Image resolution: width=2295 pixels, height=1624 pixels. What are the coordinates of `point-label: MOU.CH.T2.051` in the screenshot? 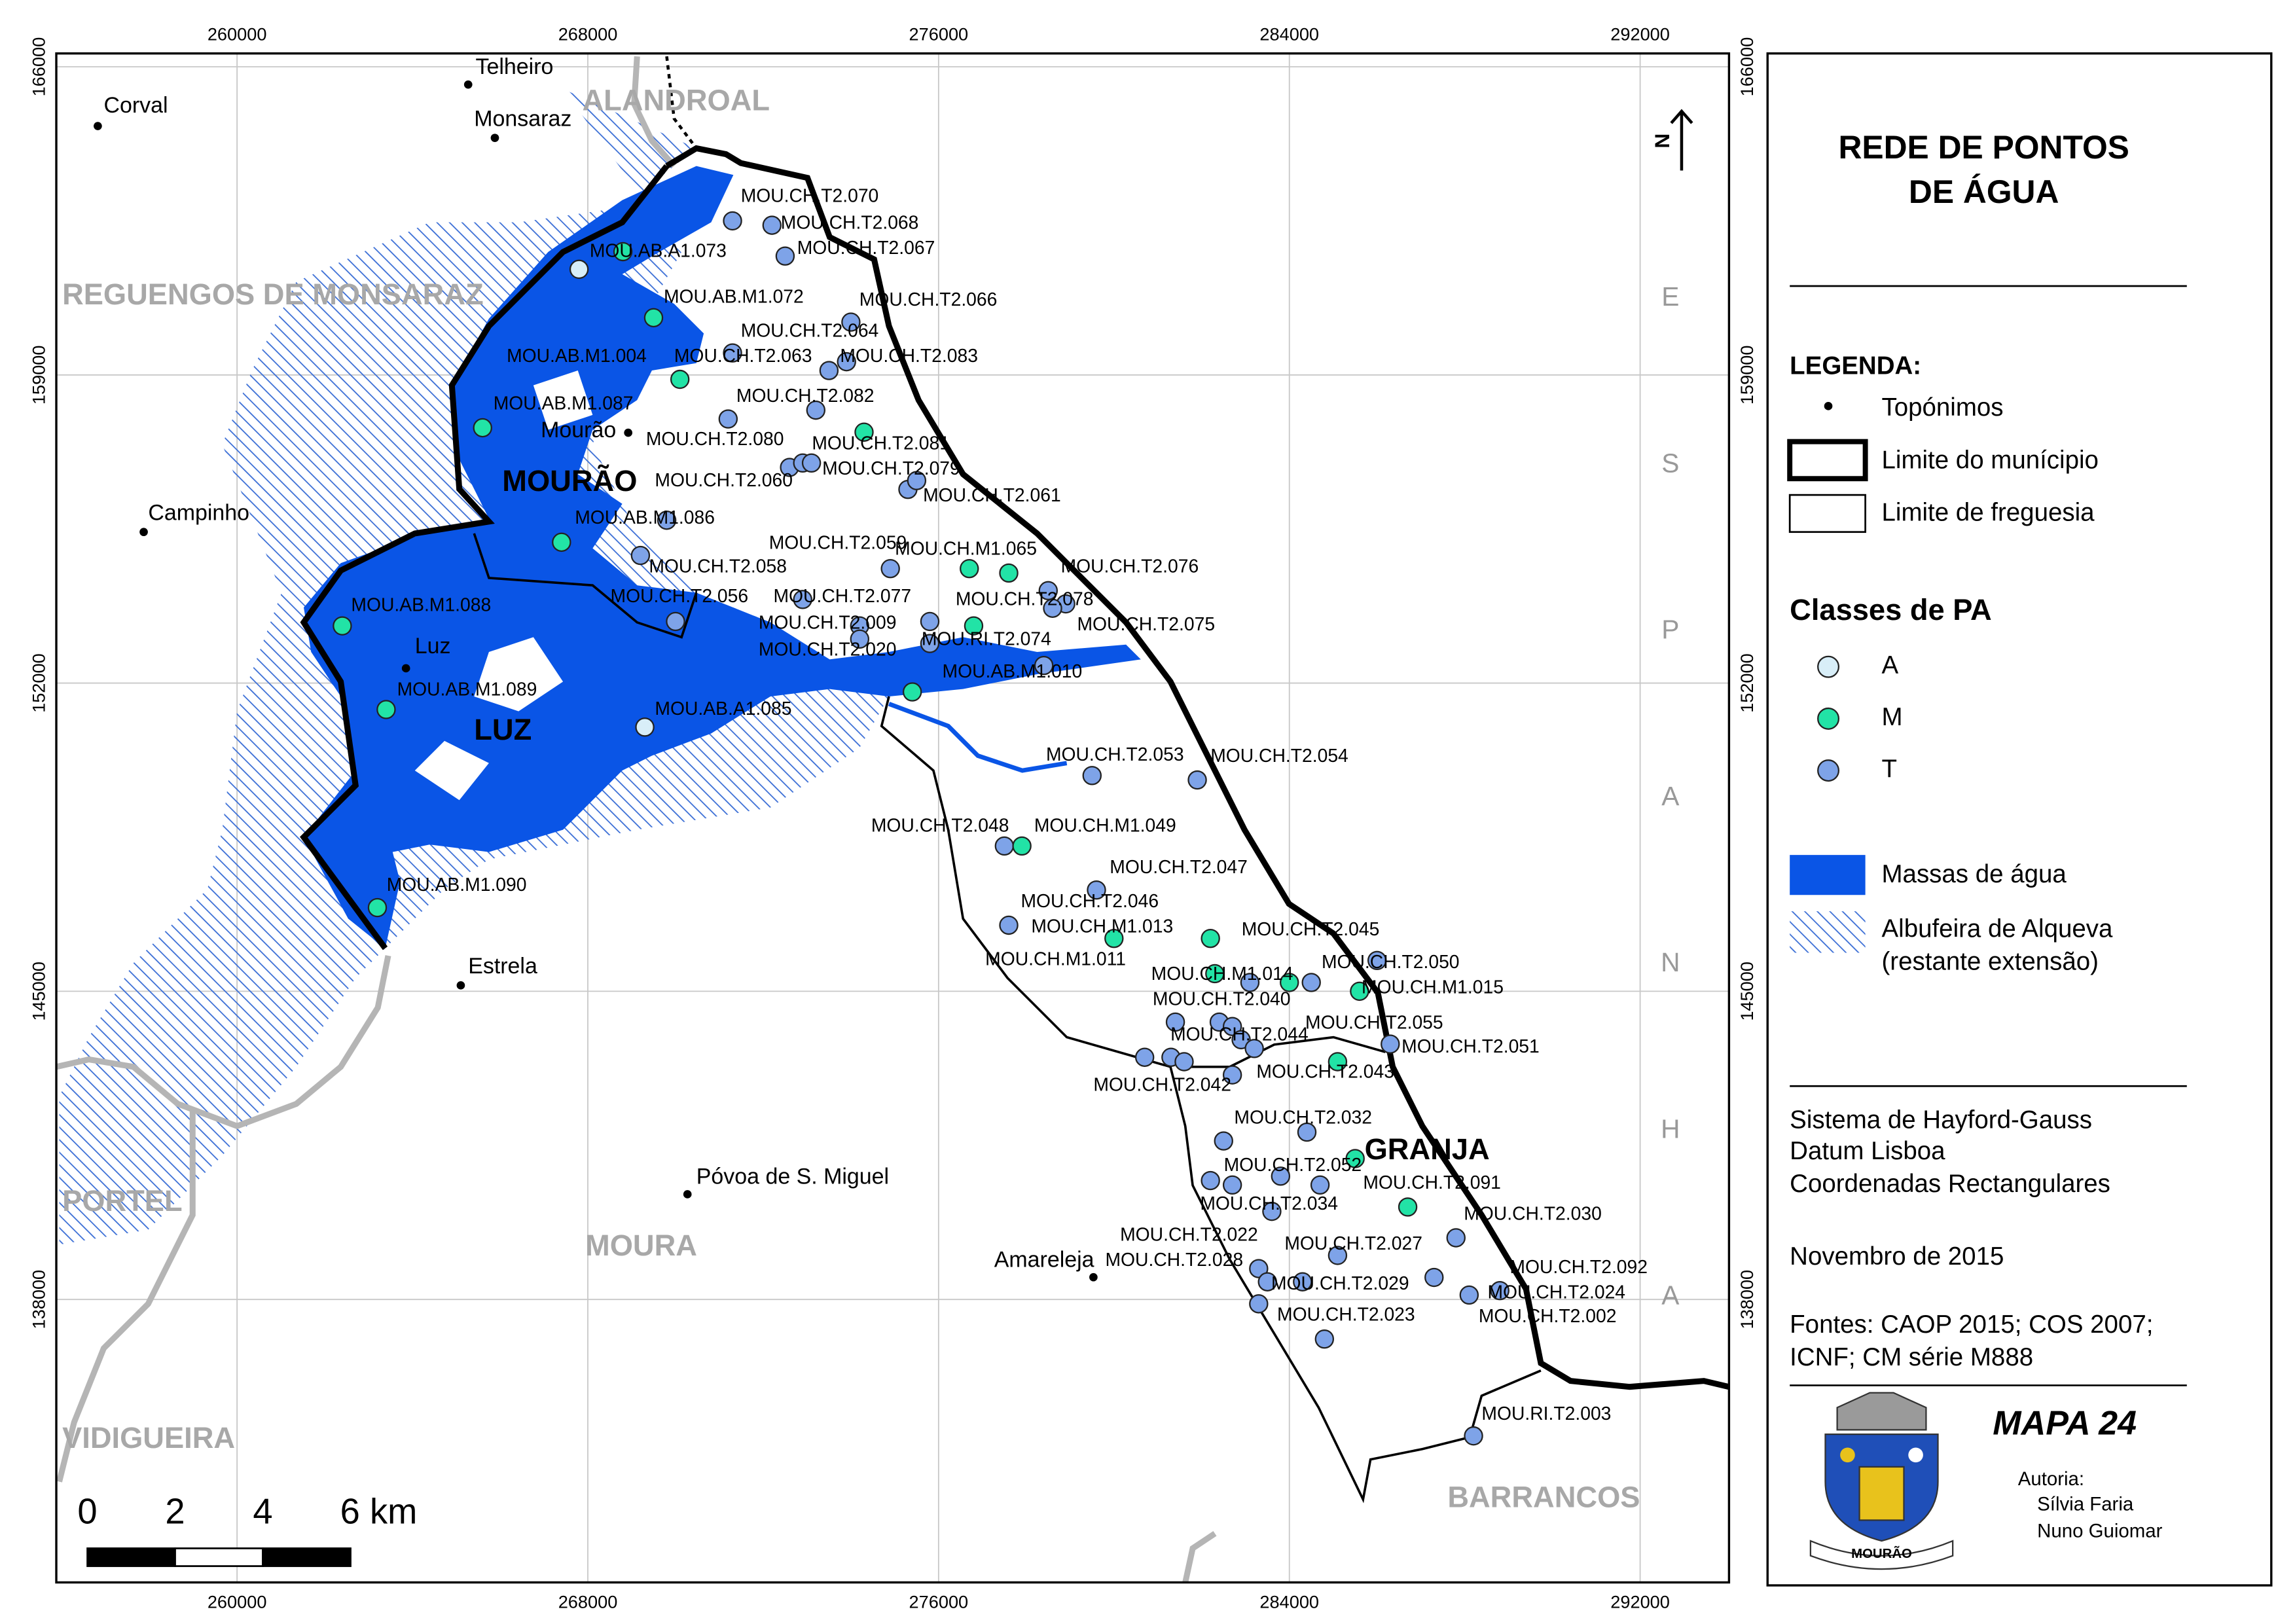 It's located at (1471, 1046).